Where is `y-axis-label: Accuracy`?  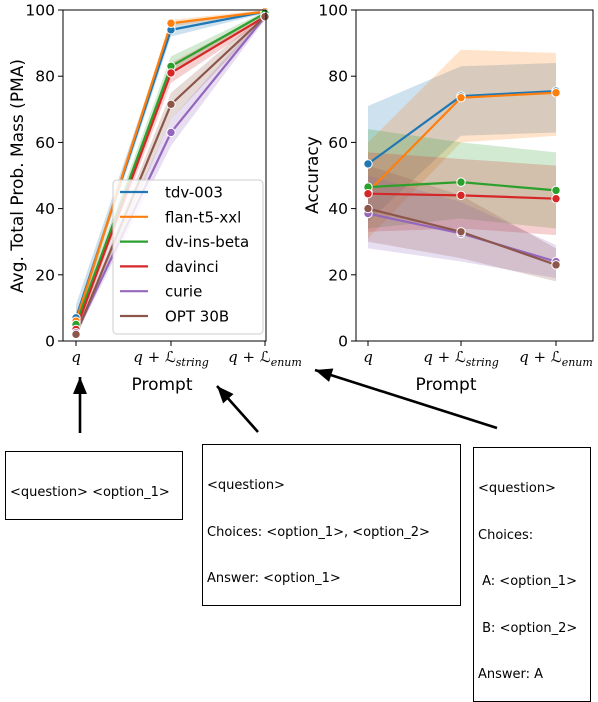
y-axis-label: Accuracy is located at coordinates (313, 175).